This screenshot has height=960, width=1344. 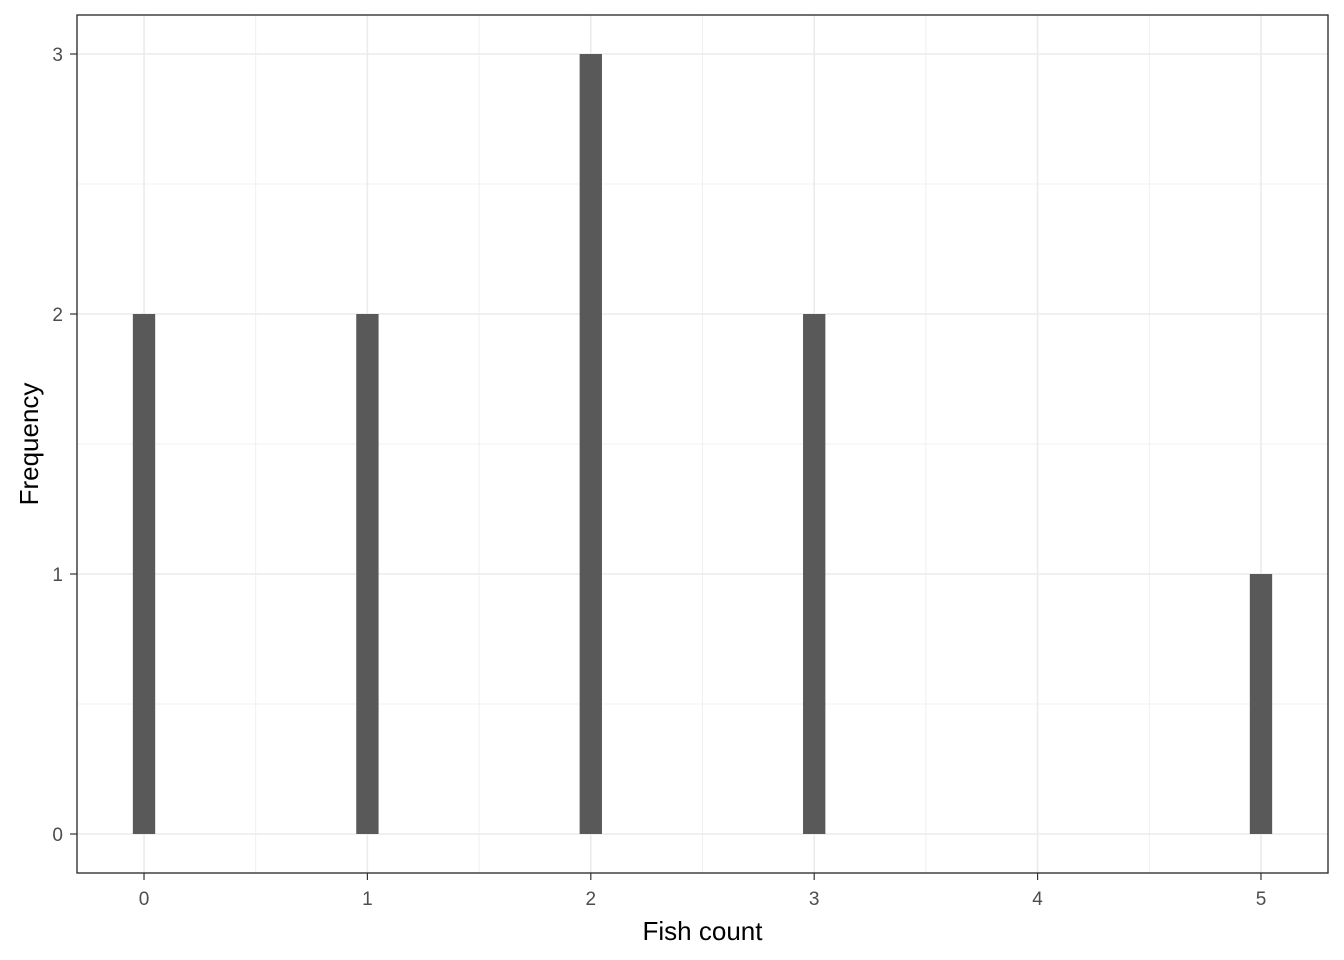 I want to click on x-tick-label: 5, so click(x=1261, y=899).